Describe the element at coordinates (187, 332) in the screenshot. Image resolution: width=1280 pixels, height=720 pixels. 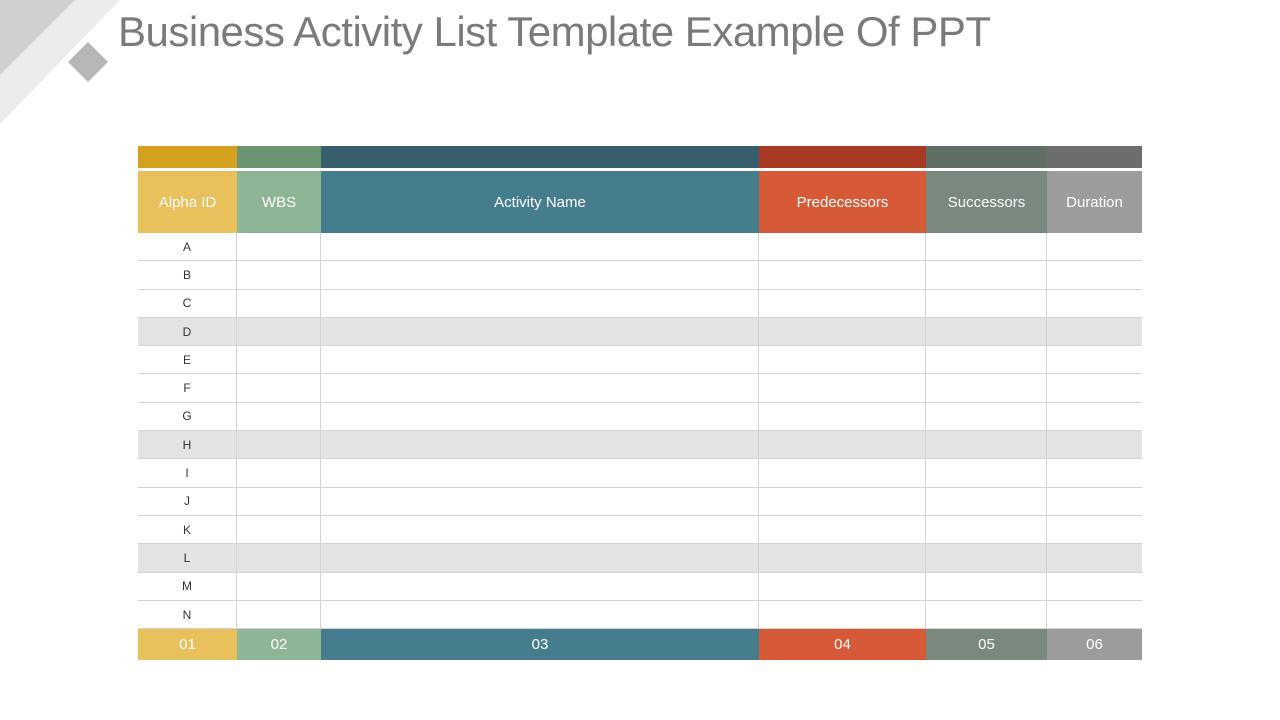
I see `alpha-id-cell: D` at that location.